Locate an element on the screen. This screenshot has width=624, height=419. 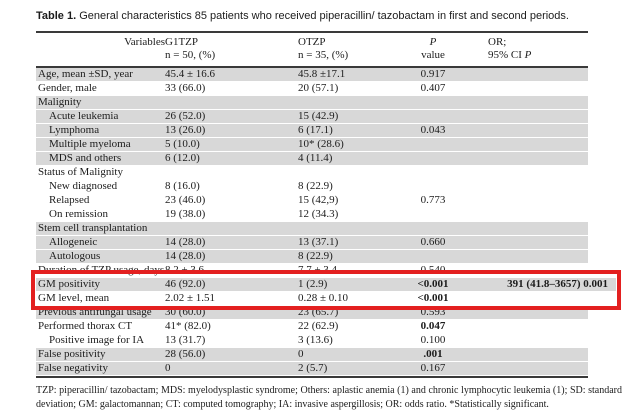
g1tzp-value: 33 (66.0) is located at coordinates (185, 88).